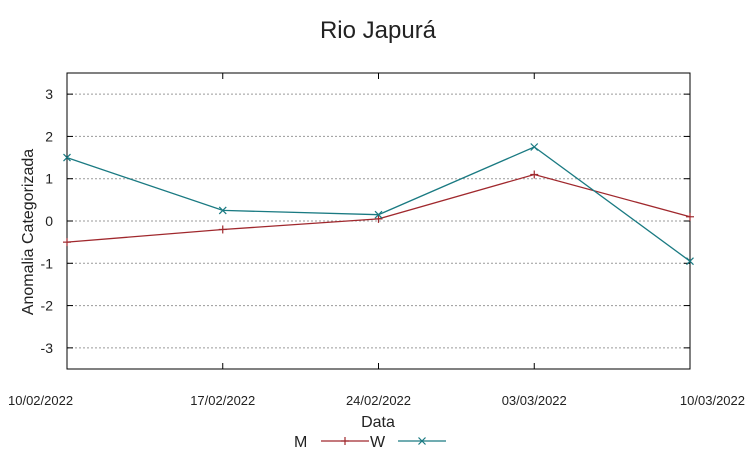  I want to click on y-tick-label: 0, so click(49, 221).